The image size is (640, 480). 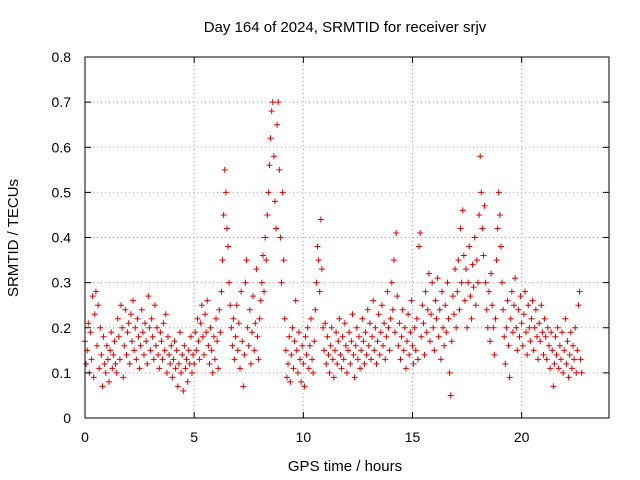 What do you see at coordinates (62, 283) in the screenshot?
I see `y-tick-label: 0.3` at bounding box center [62, 283].